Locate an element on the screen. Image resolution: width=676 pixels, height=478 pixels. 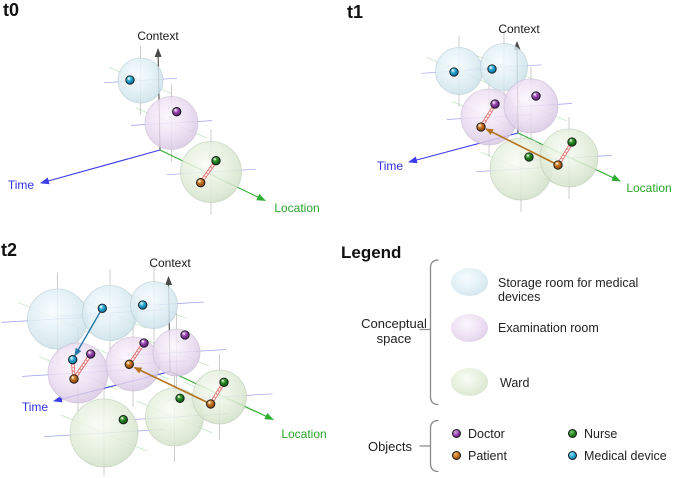
patient-legend-label: Patient is located at coordinates (487, 456).